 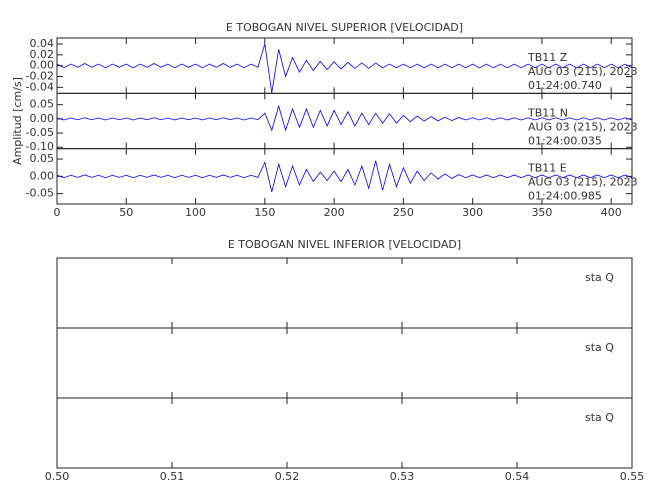 What do you see at coordinates (402, 476) in the screenshot?
I see `x-tick-label: 0.53` at bounding box center [402, 476].